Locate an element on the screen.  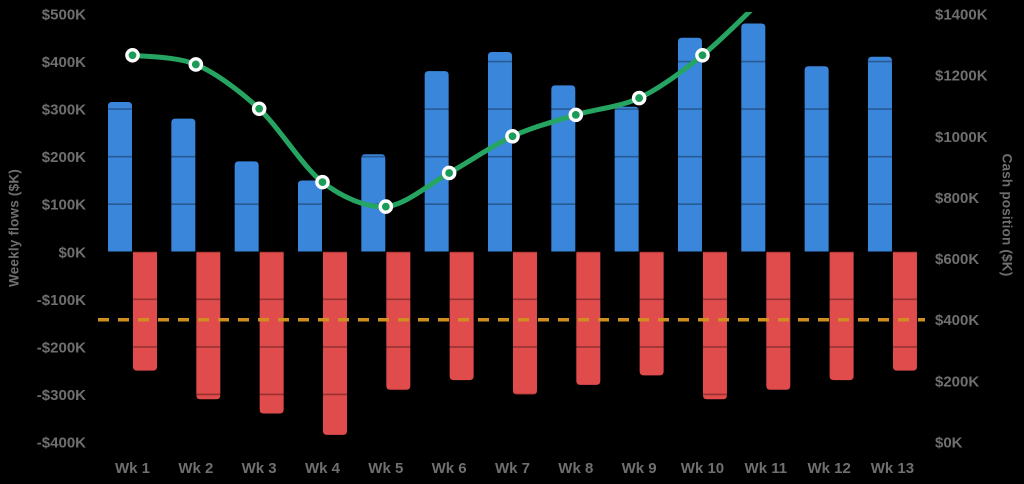
left-tick-label: $100K is located at coordinates (64, 205).